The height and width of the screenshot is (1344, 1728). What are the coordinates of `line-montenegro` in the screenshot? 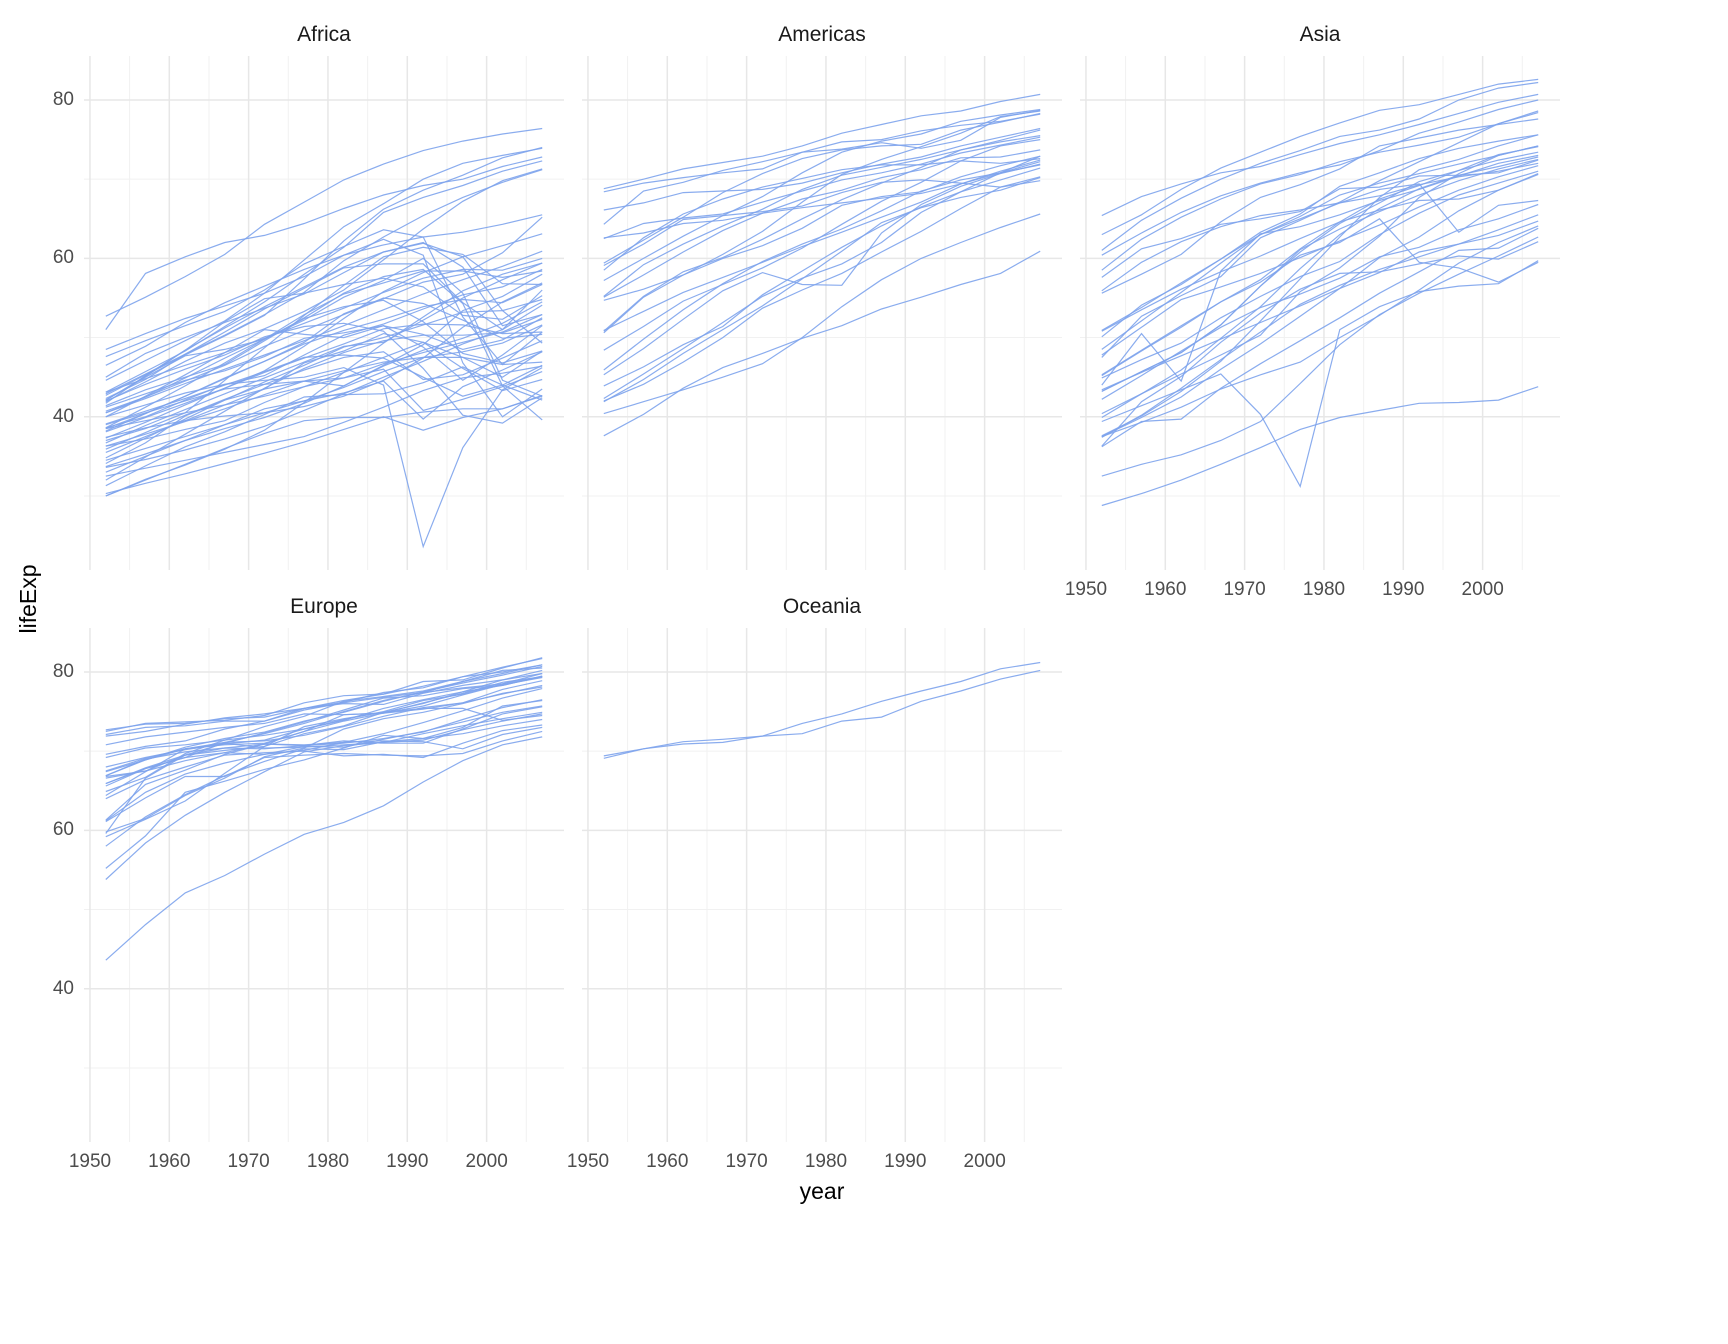 It's located at (324, 772).